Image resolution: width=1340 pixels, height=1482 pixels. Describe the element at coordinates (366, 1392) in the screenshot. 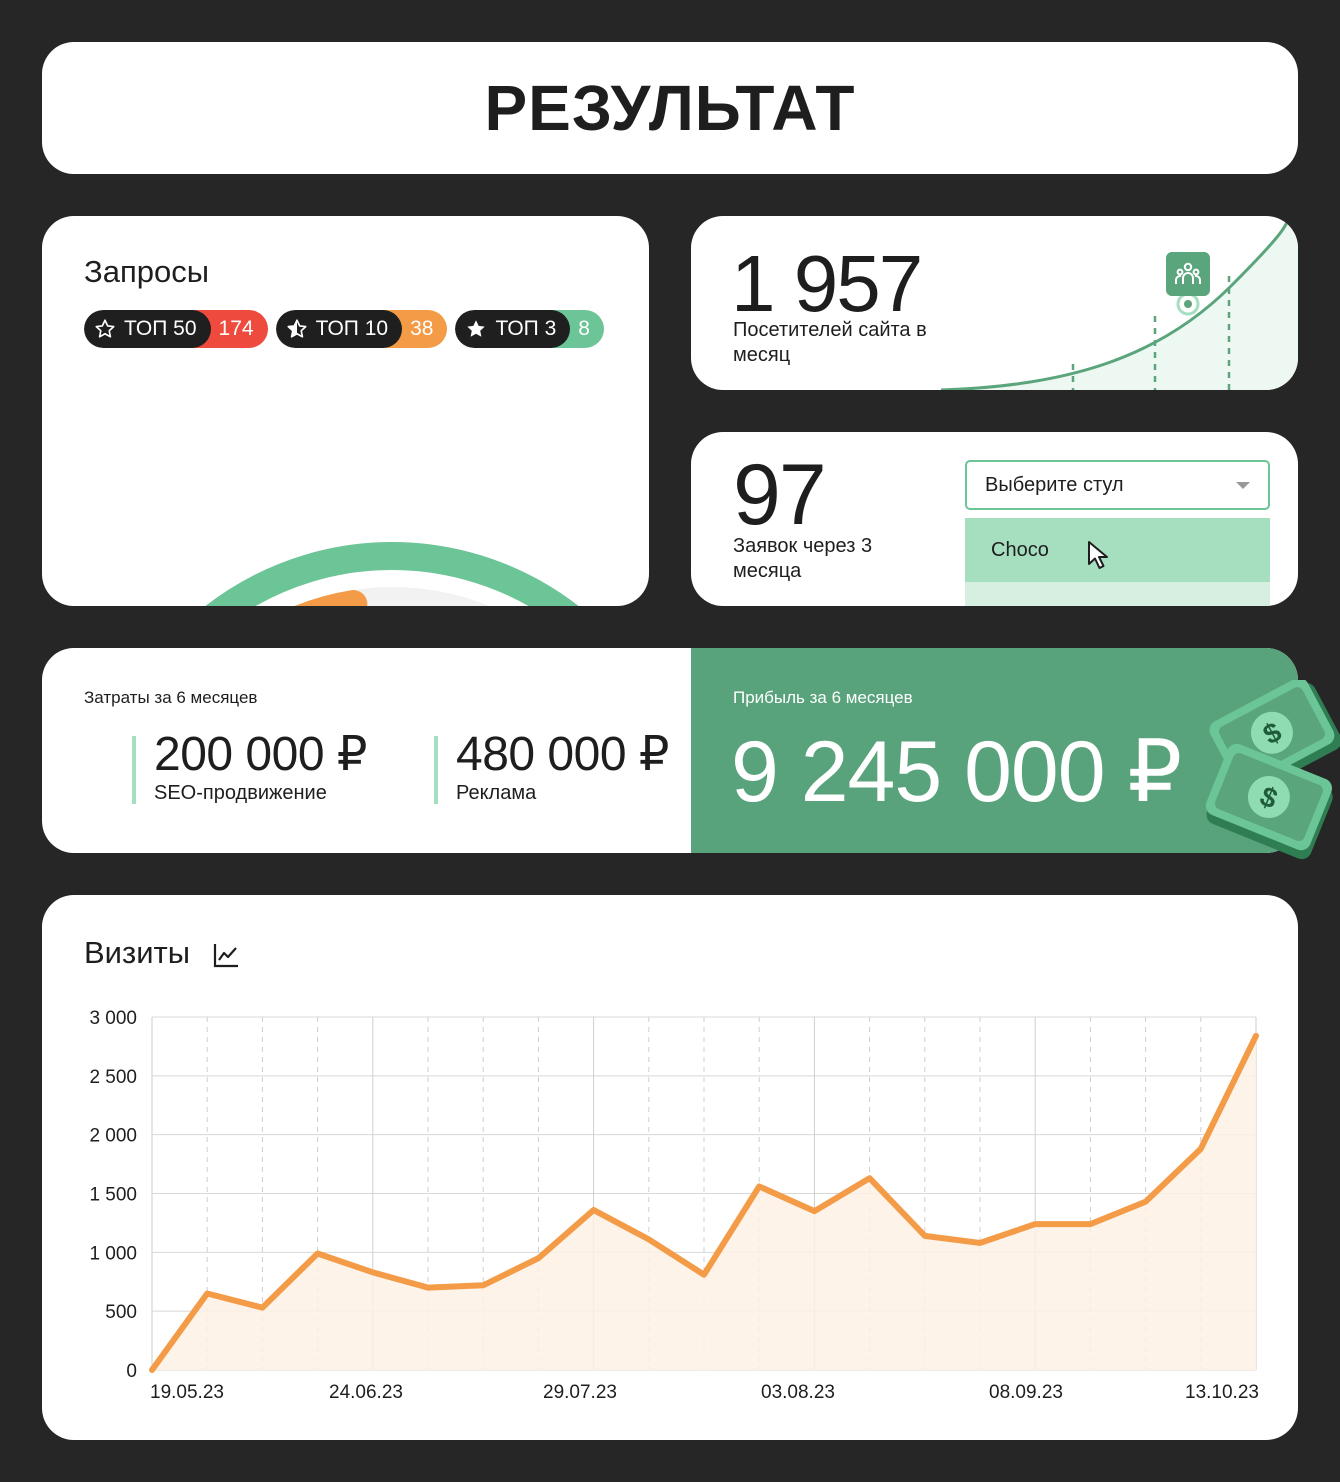

I see `x-tick-label: 24.06.23` at that location.